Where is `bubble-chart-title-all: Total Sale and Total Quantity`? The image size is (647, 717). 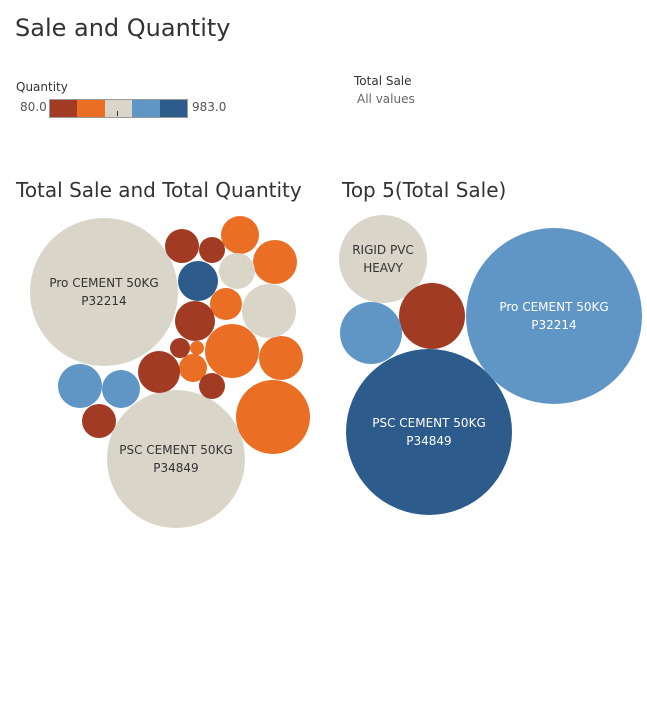 bubble-chart-title-all: Total Sale and Total Quantity is located at coordinates (159, 190).